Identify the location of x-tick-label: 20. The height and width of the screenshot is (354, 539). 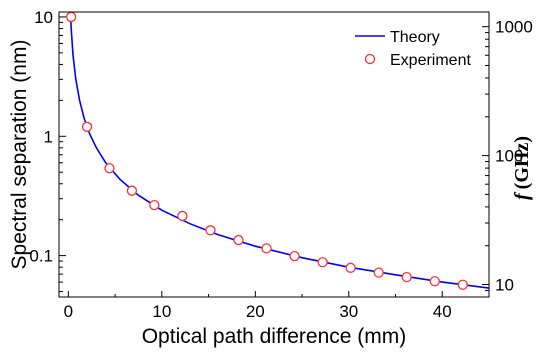
(255, 311).